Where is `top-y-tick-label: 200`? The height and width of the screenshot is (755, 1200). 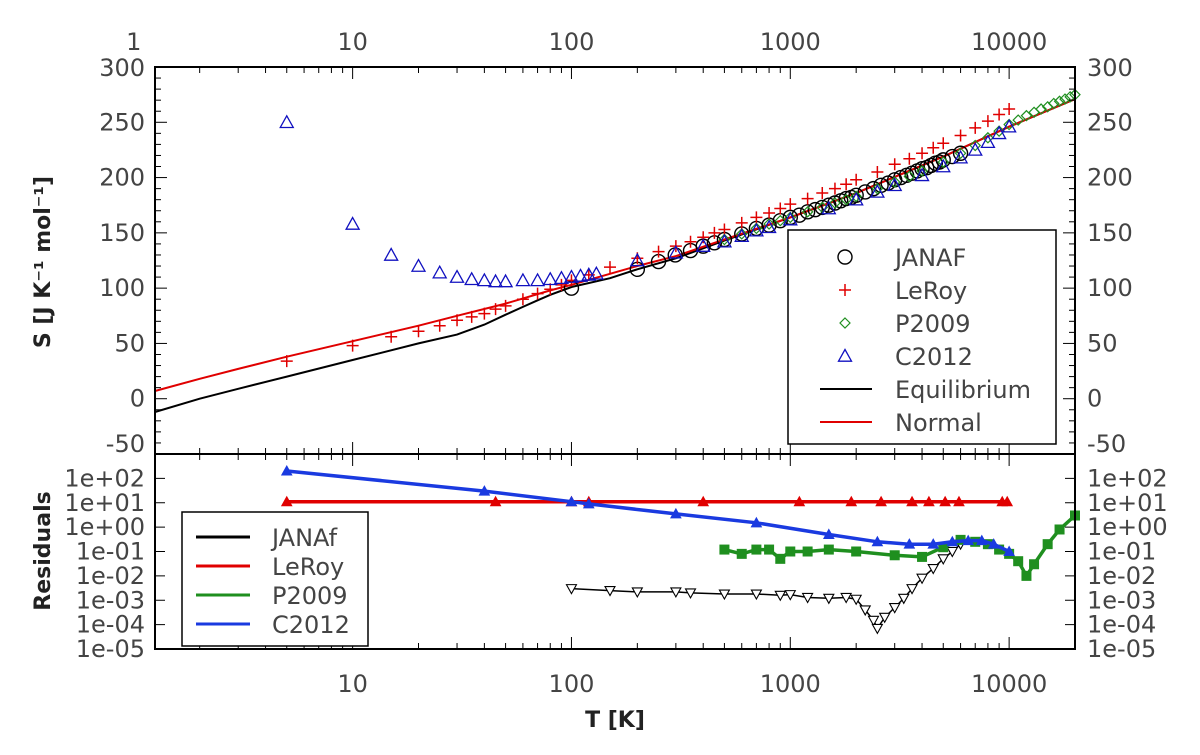
top-y-tick-label: 200 is located at coordinates (1110, 178).